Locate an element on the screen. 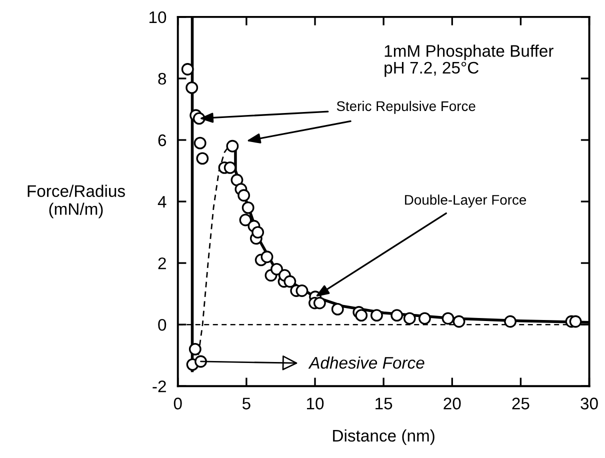  y-tick-label: 8 is located at coordinates (162, 78).